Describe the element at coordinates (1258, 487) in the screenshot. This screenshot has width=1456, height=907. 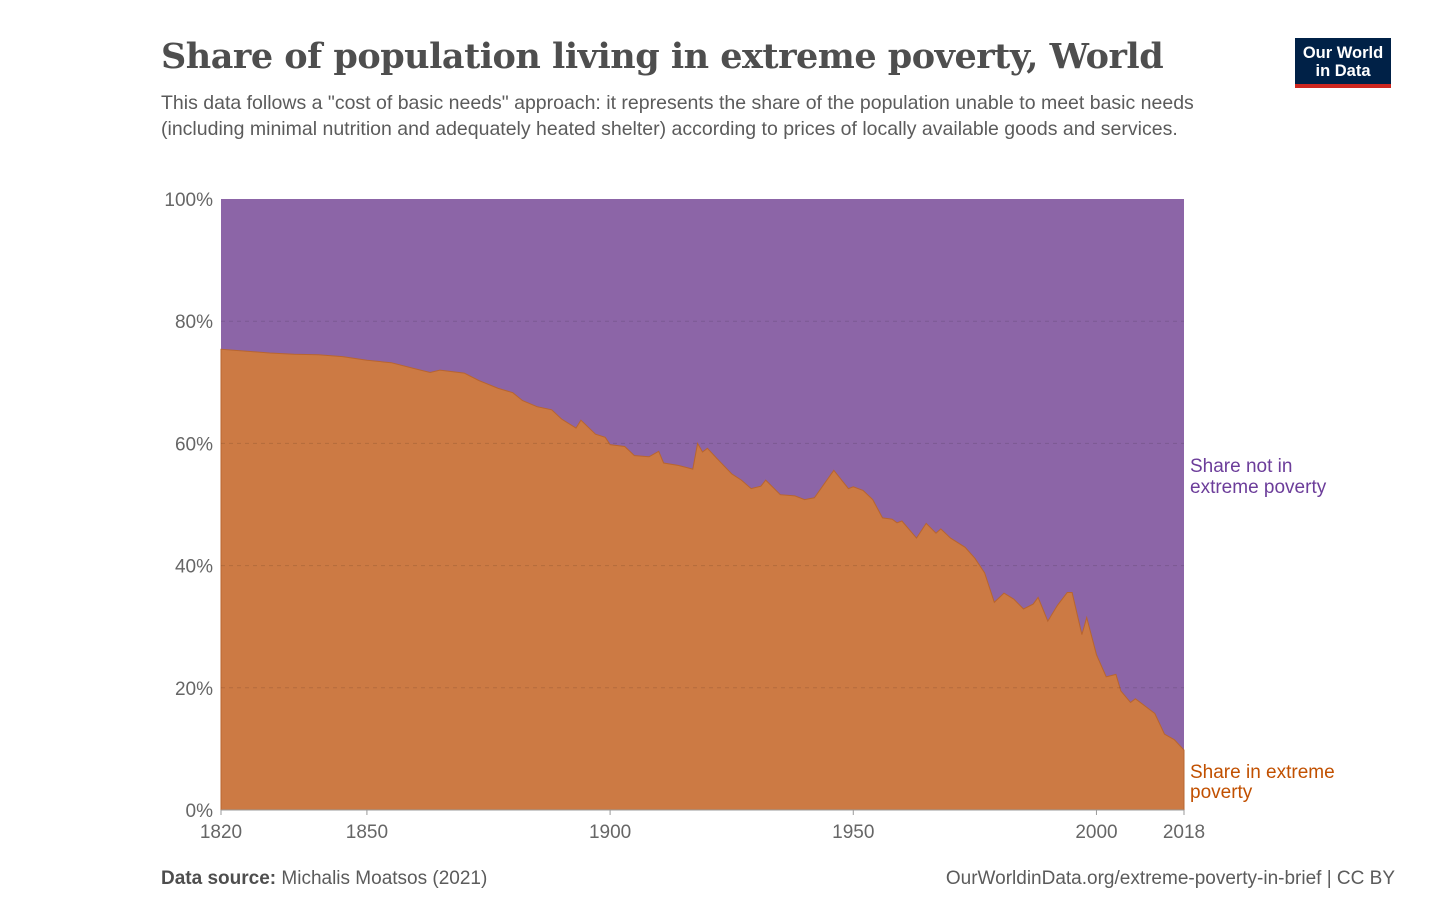
I see `series-label: extreme poverty` at that location.